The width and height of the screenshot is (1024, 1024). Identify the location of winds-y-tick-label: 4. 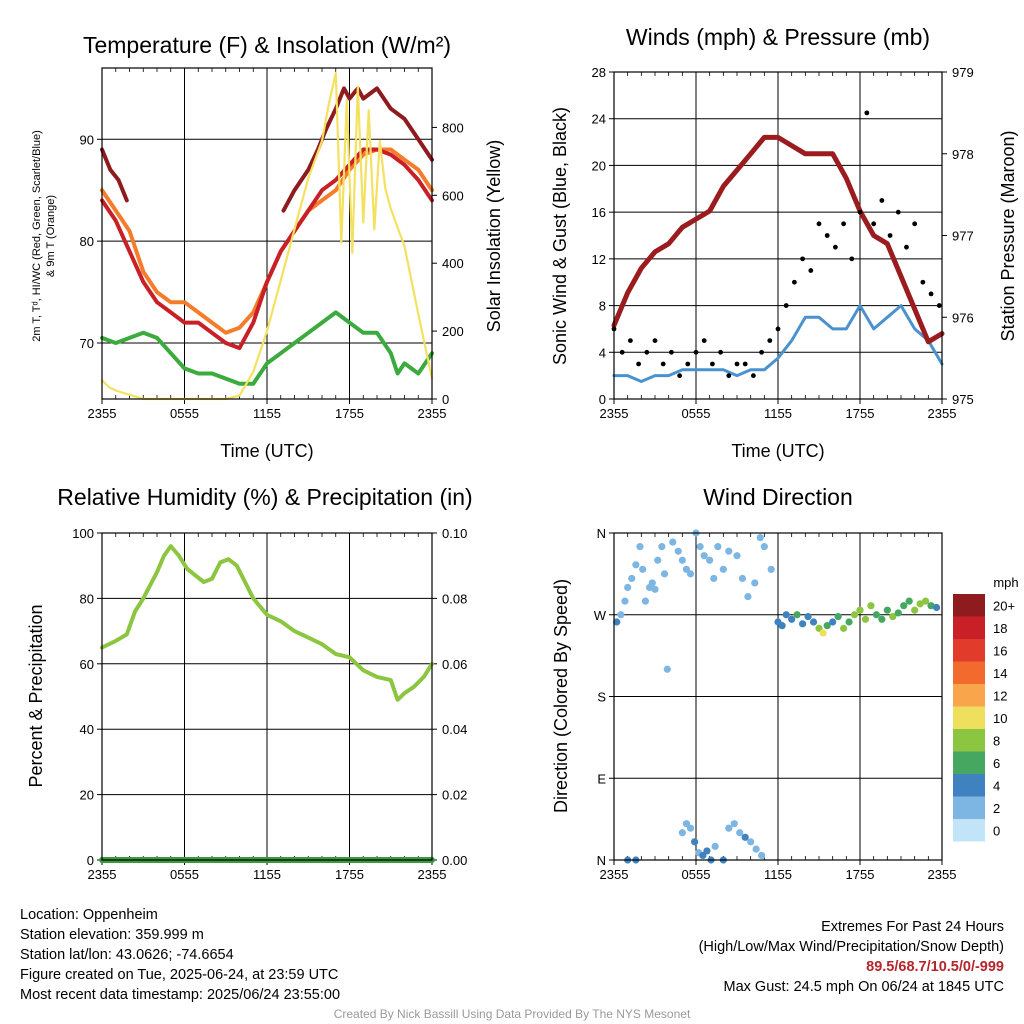
(602, 352).